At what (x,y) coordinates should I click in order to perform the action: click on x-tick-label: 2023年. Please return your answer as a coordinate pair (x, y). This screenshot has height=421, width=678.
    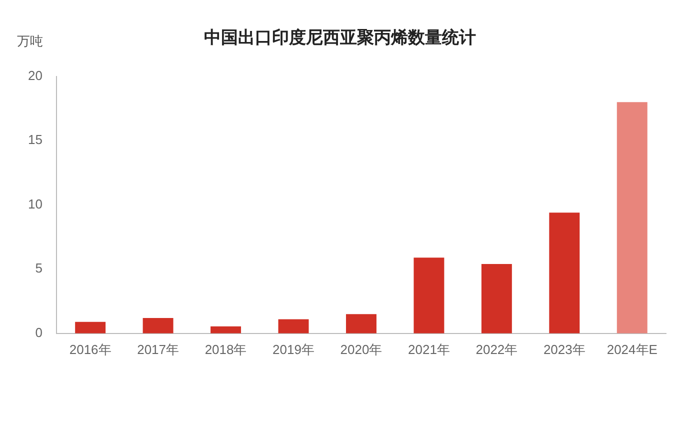
    Looking at the image, I should click on (564, 349).